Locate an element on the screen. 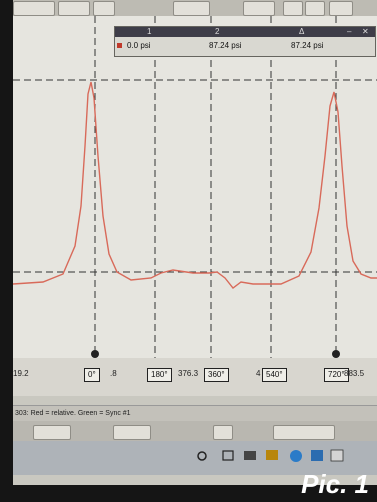 Image resolution: width=377 pixels, height=502 pixels. readout-value-2: 87.24 psi is located at coordinates (225, 45).